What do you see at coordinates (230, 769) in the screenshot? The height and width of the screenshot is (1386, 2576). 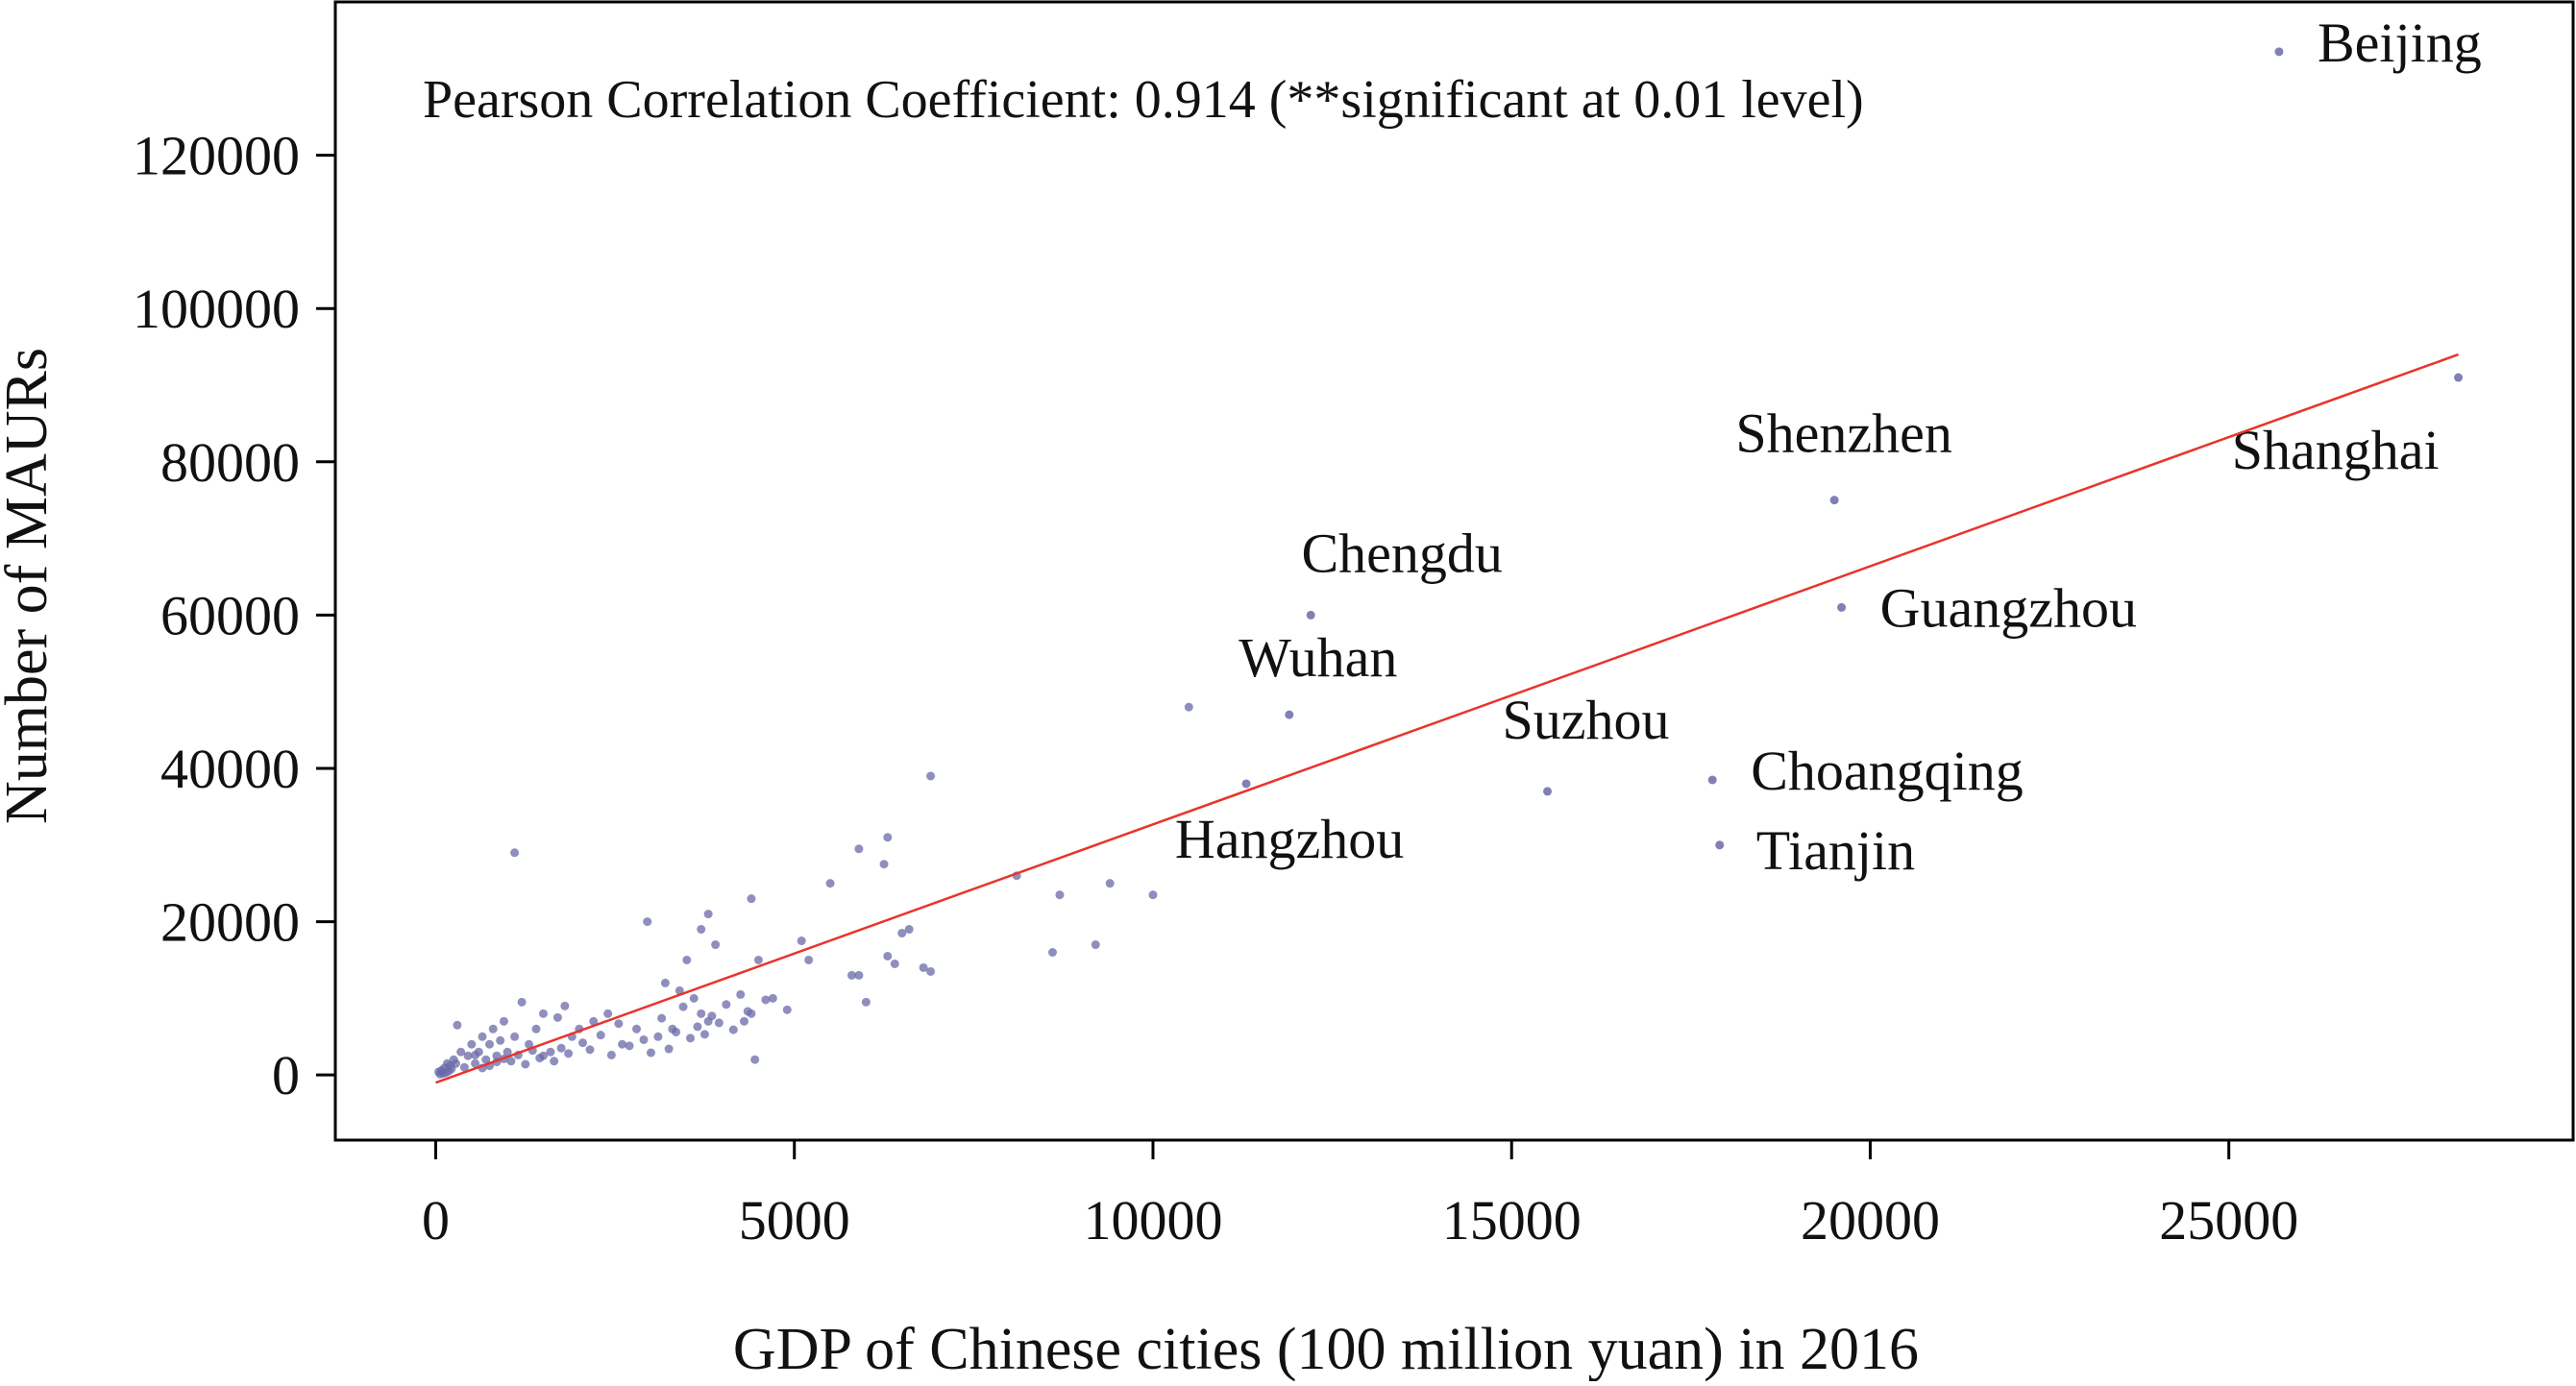 I see `y-tick-label: 40000` at bounding box center [230, 769].